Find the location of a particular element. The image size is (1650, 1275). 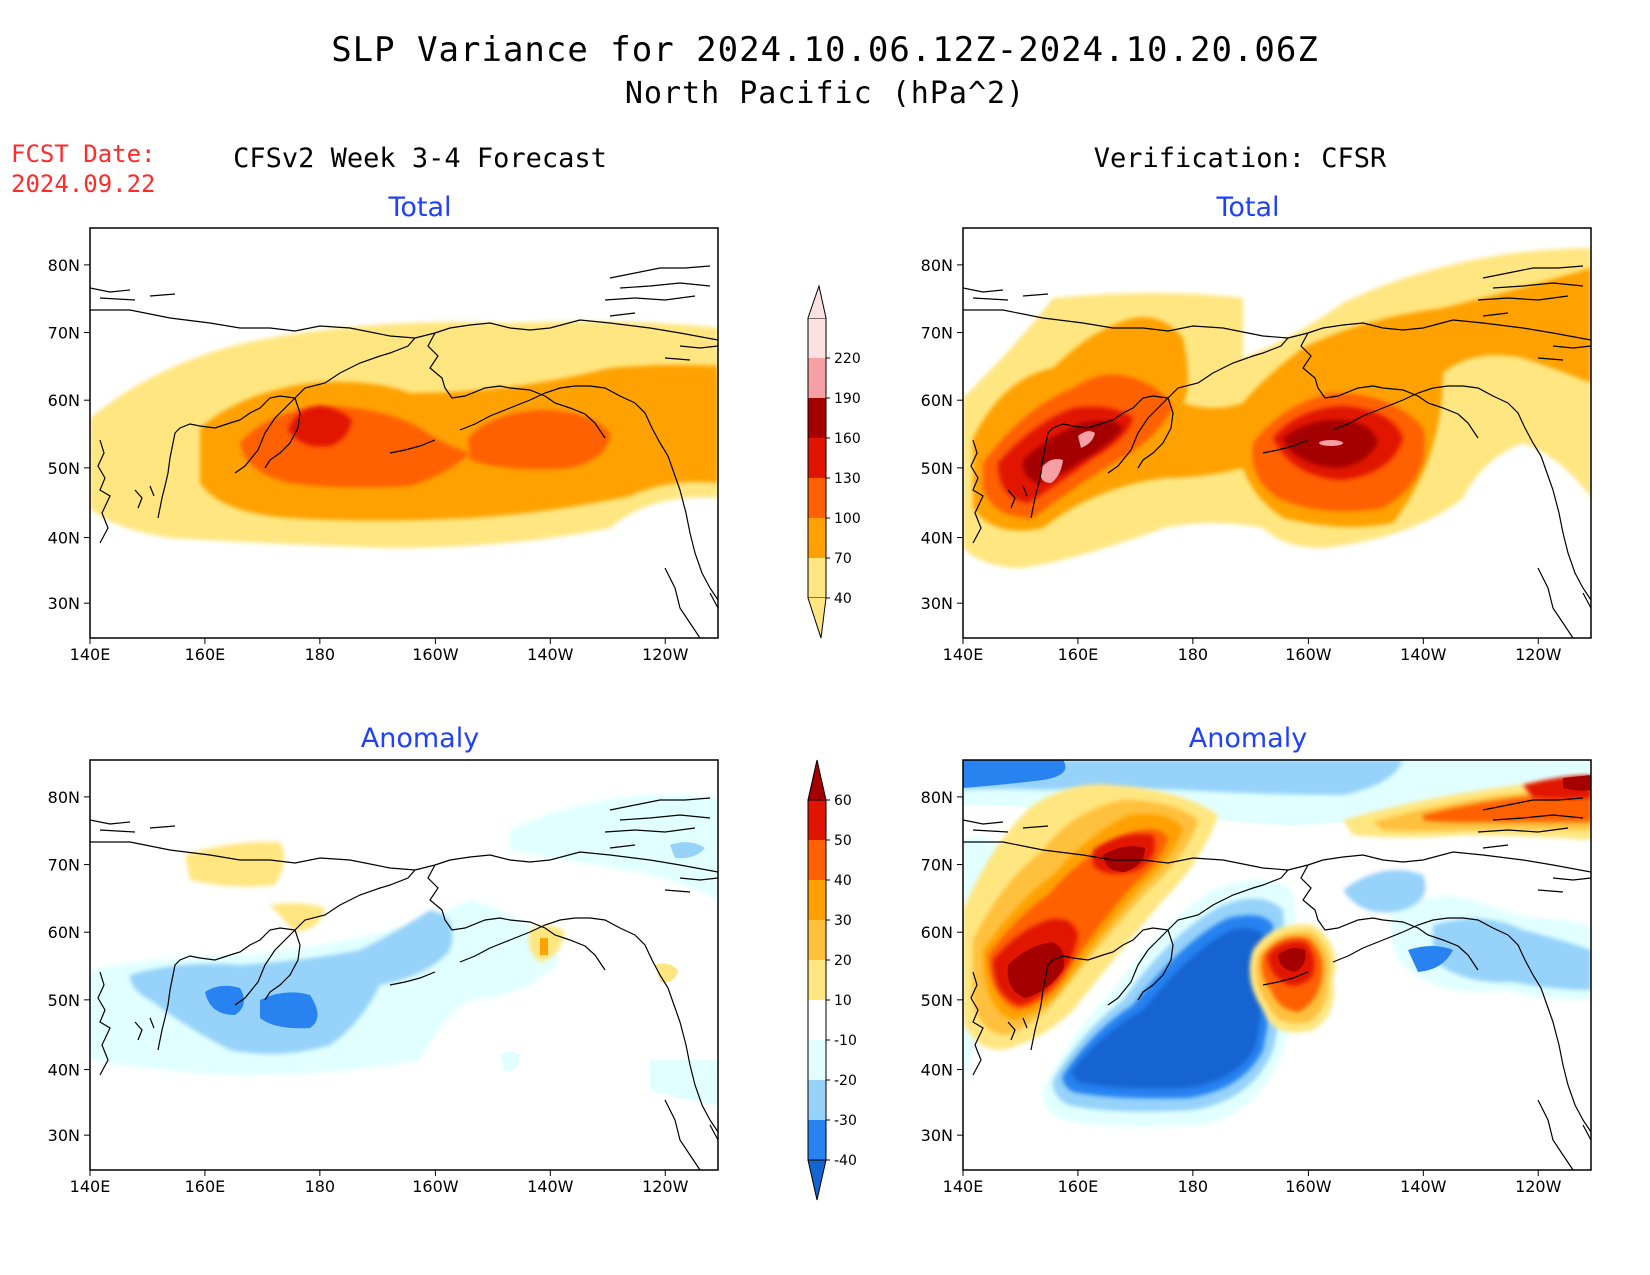

verification-total-map is located at coordinates (1277, 433).